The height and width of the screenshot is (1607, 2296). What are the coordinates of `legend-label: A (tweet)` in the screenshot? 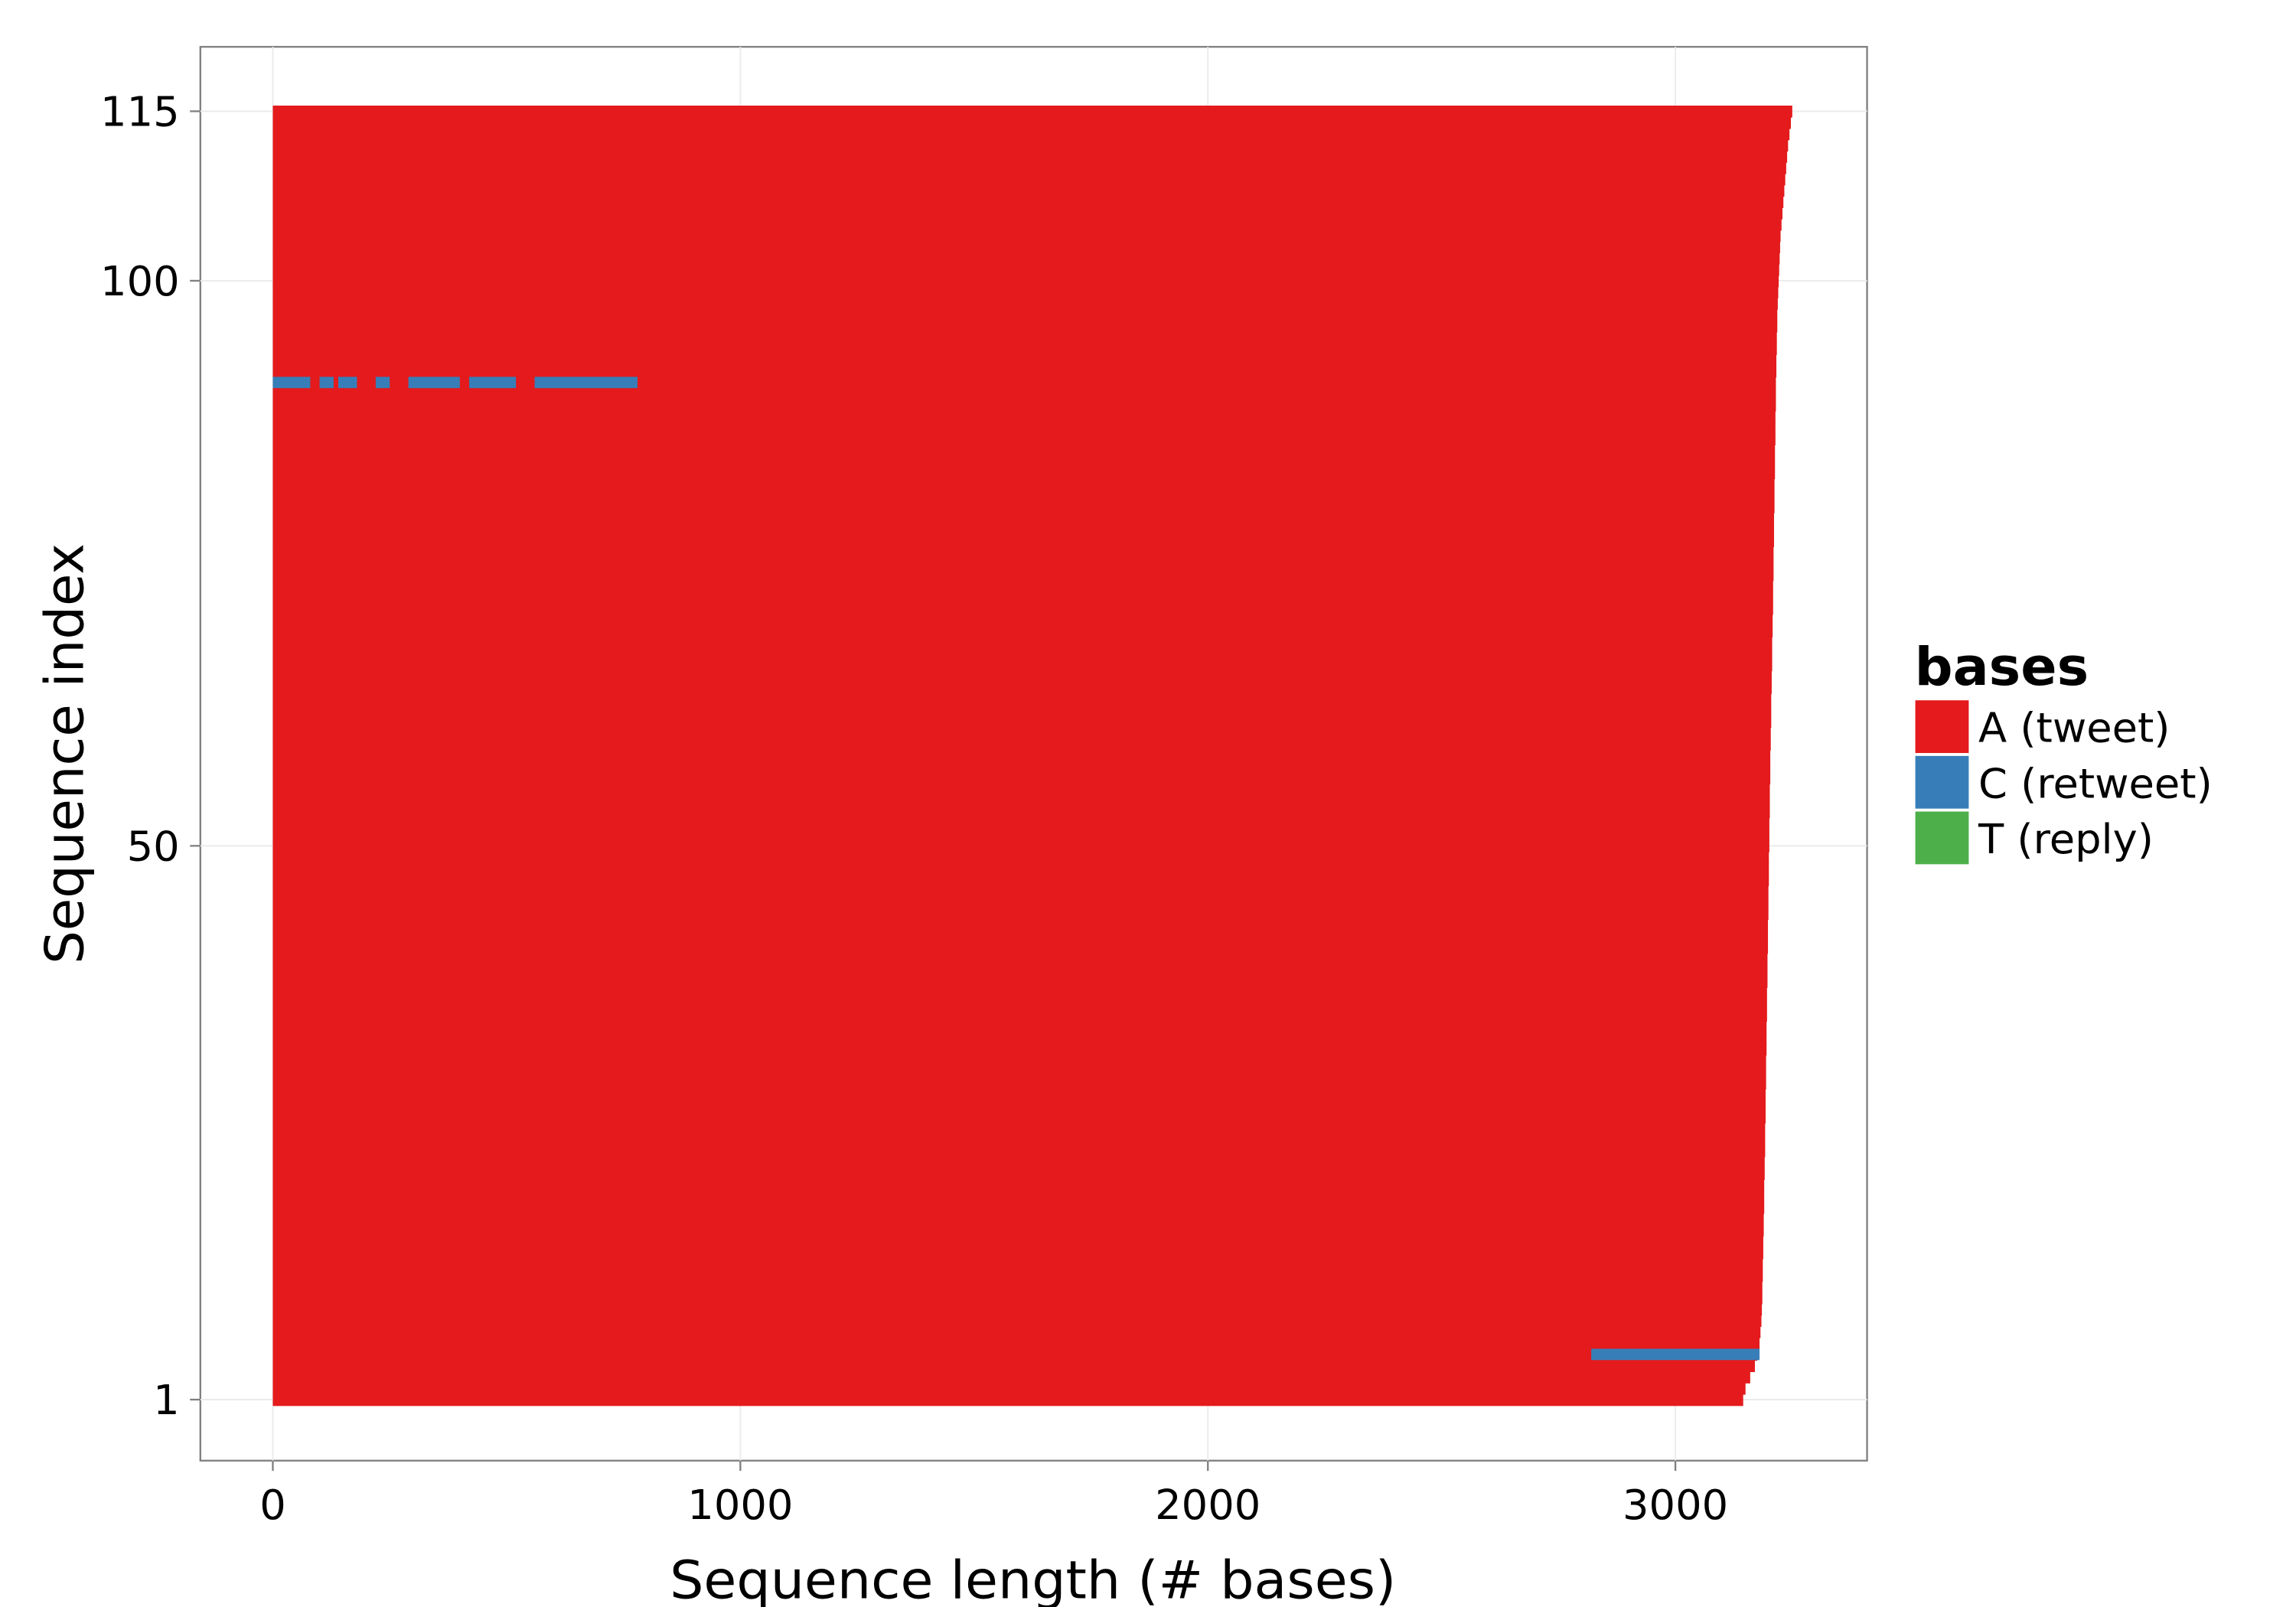 It's located at (2074, 728).